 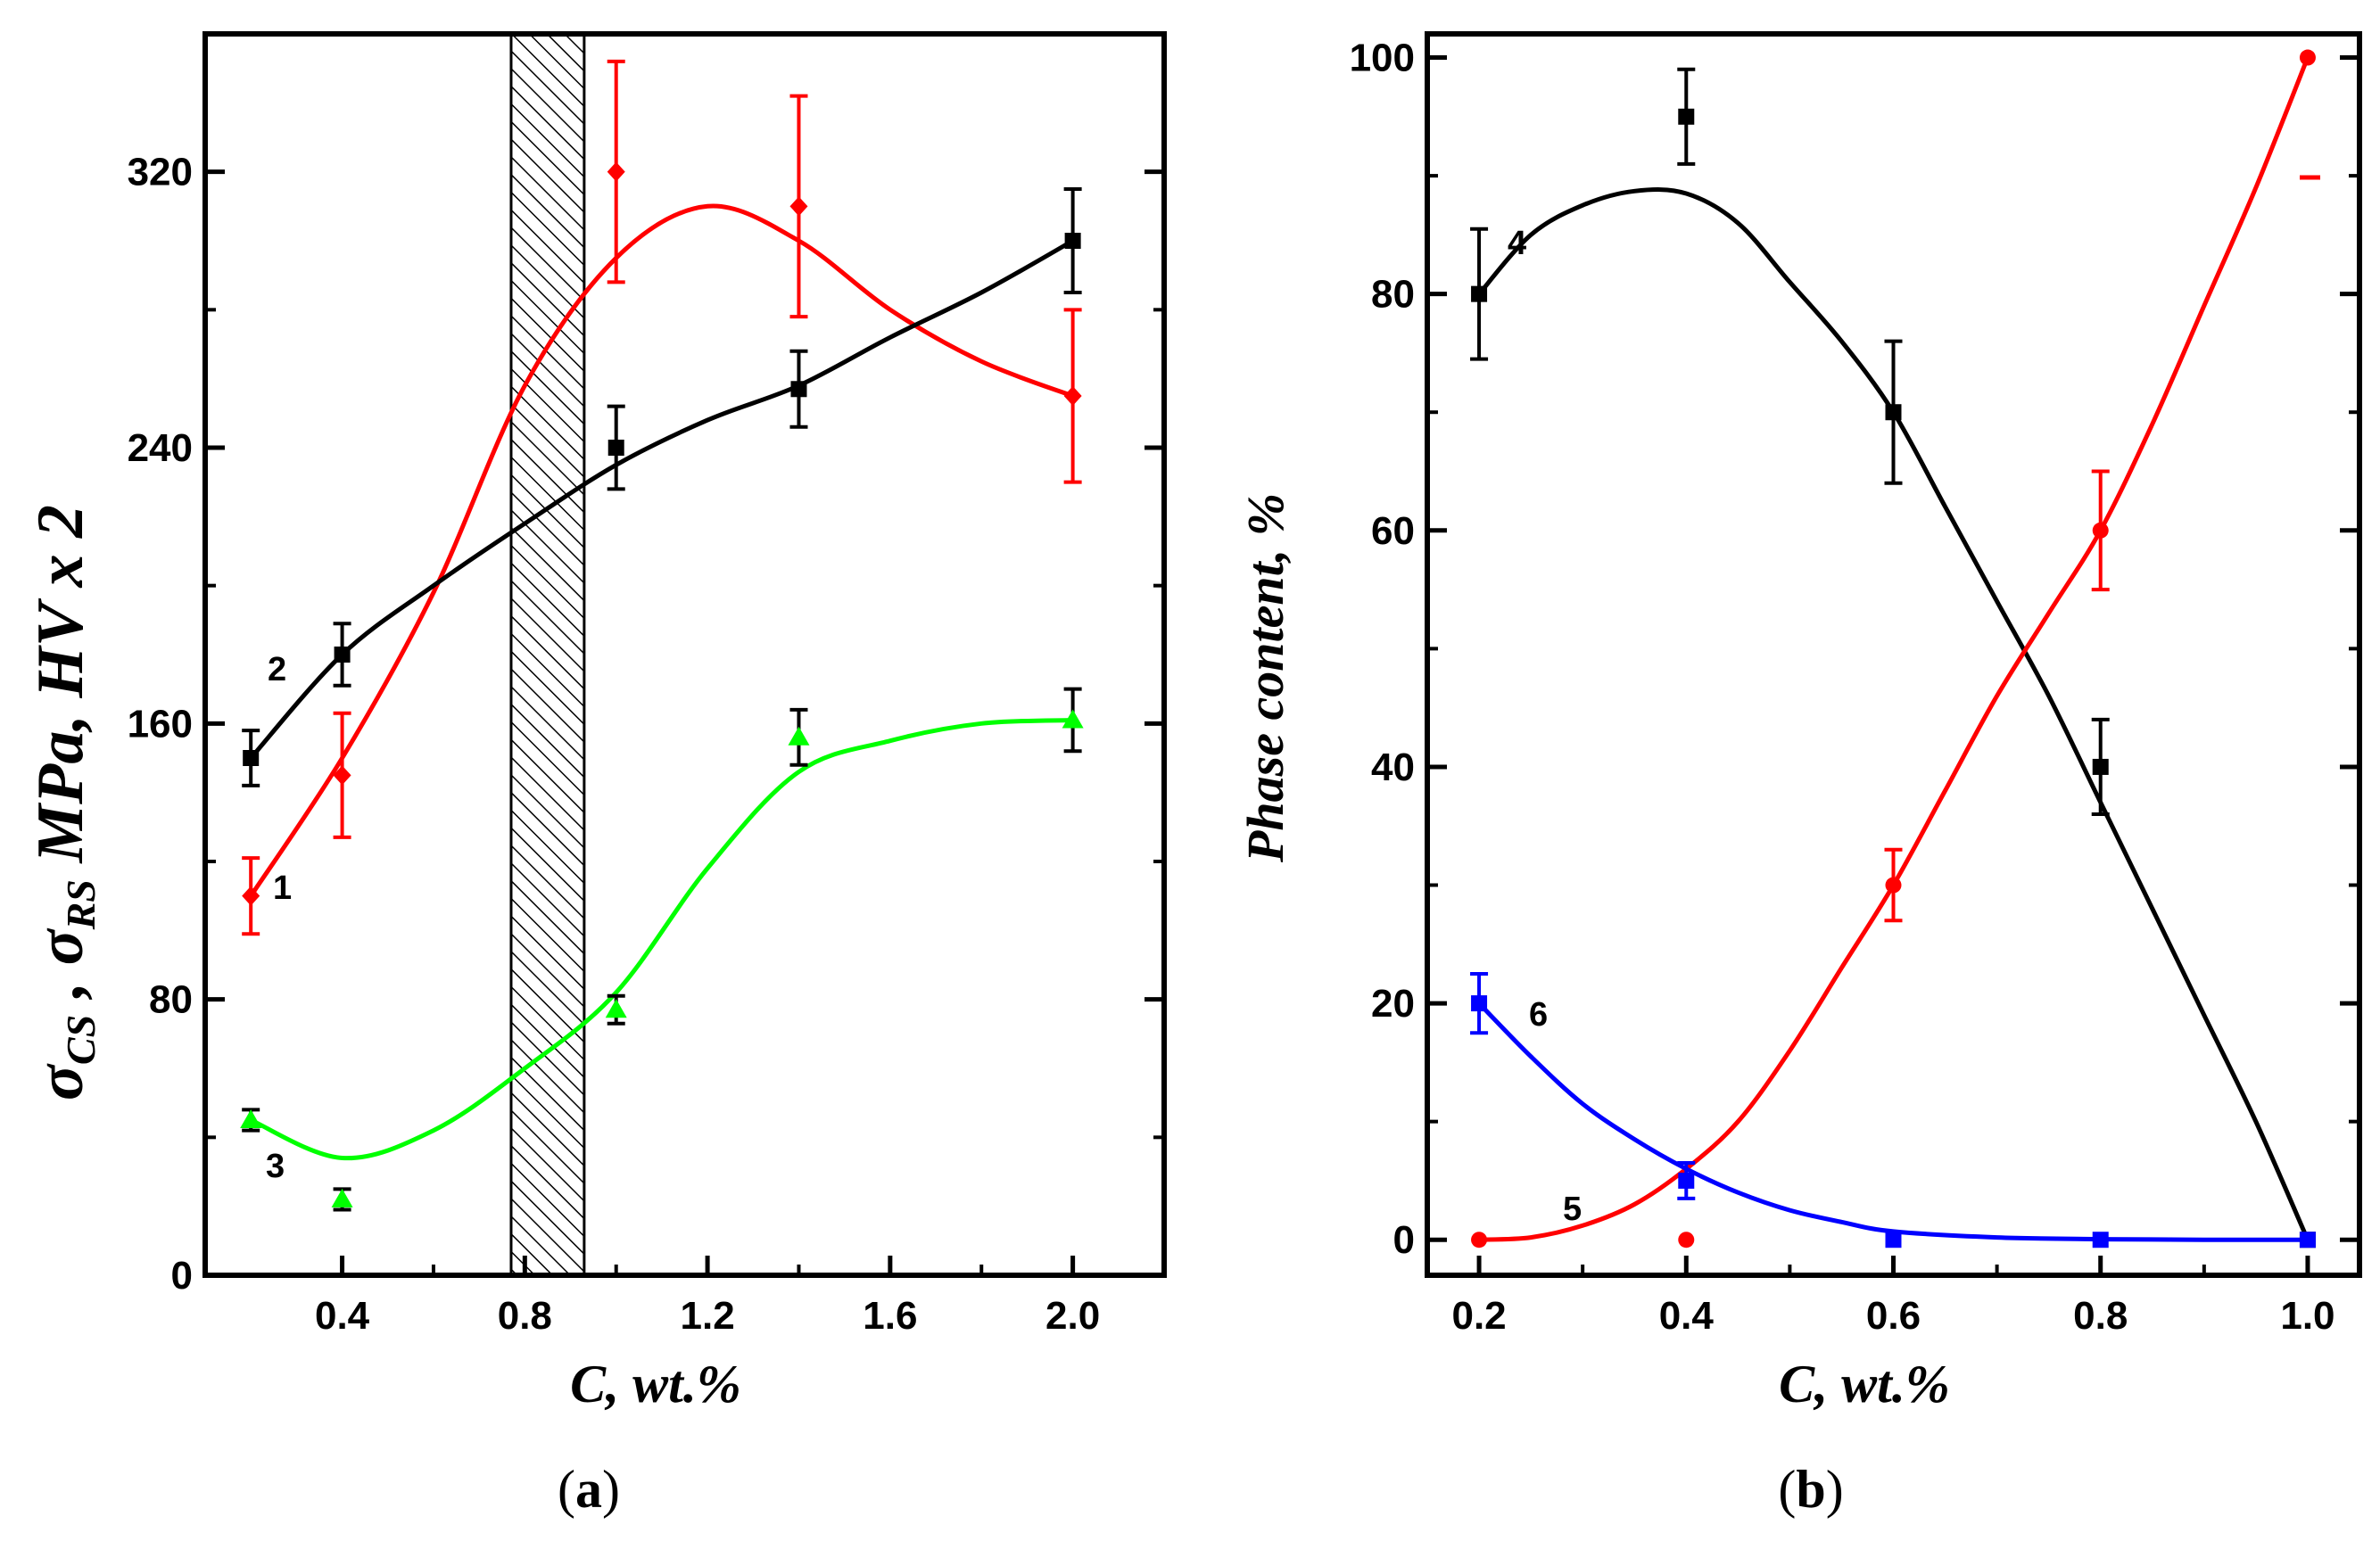 What do you see at coordinates (1393, 1004) in the screenshot?
I see `y-tick-label: 20` at bounding box center [1393, 1004].